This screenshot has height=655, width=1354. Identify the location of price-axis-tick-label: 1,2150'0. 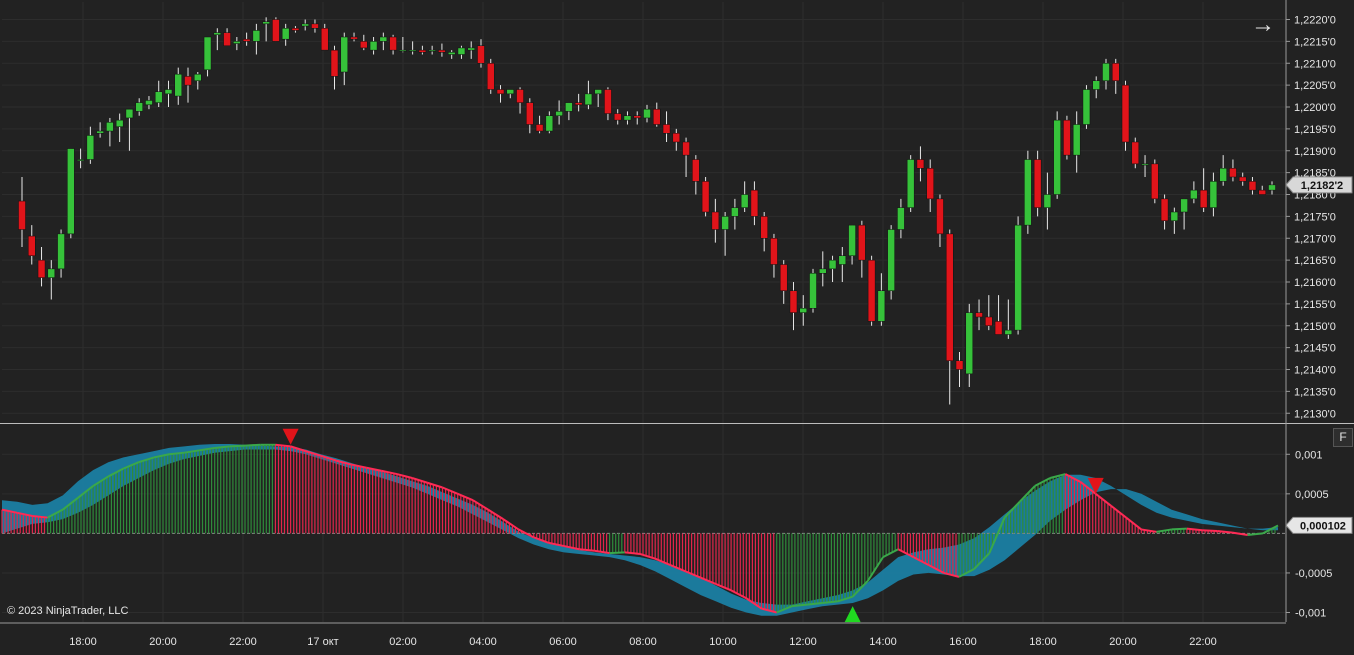
(1315, 327).